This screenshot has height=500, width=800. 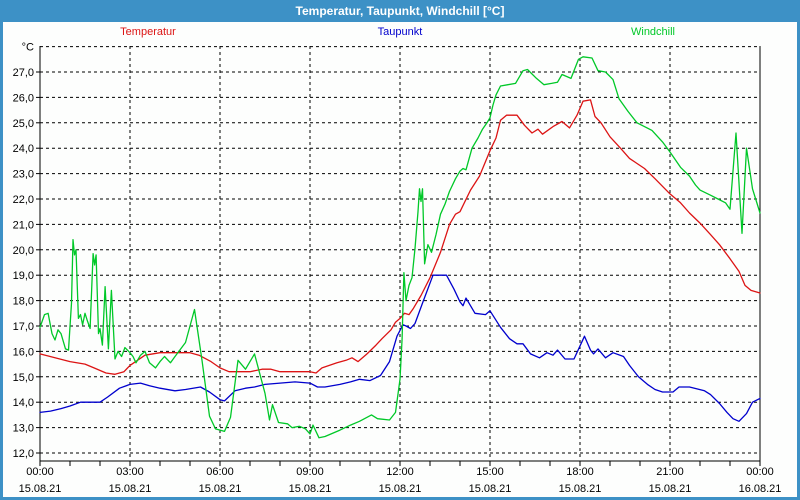 I want to click on legend-windchill: Windchill, so click(x=653, y=32).